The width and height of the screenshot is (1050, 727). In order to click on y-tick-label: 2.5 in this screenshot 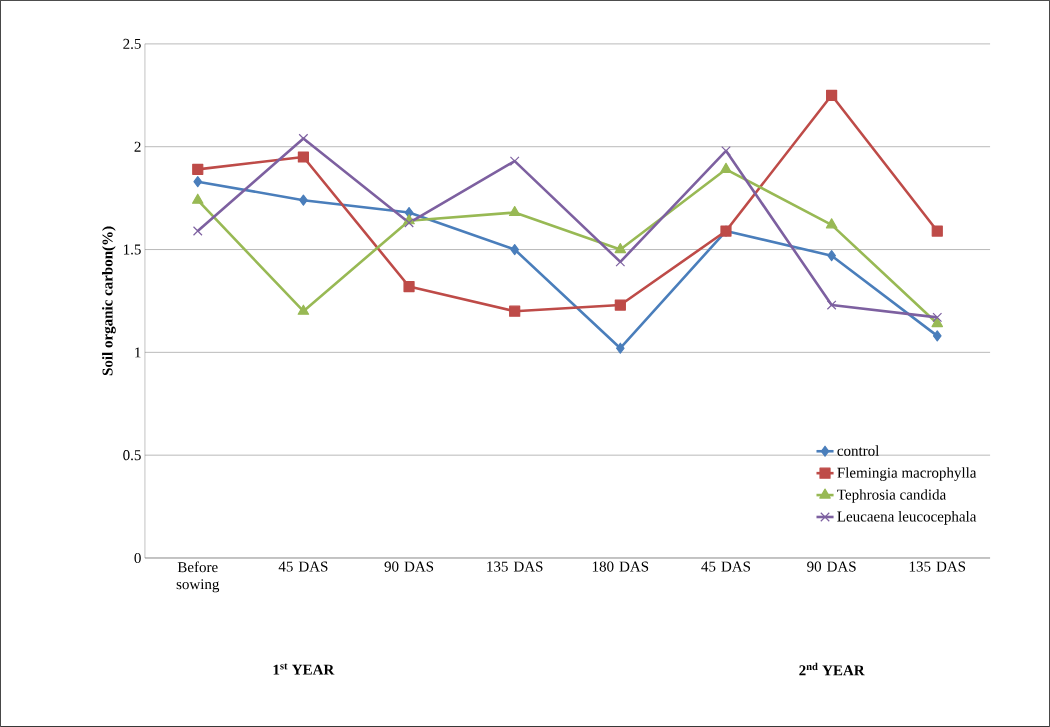, I will do `click(132, 44)`.